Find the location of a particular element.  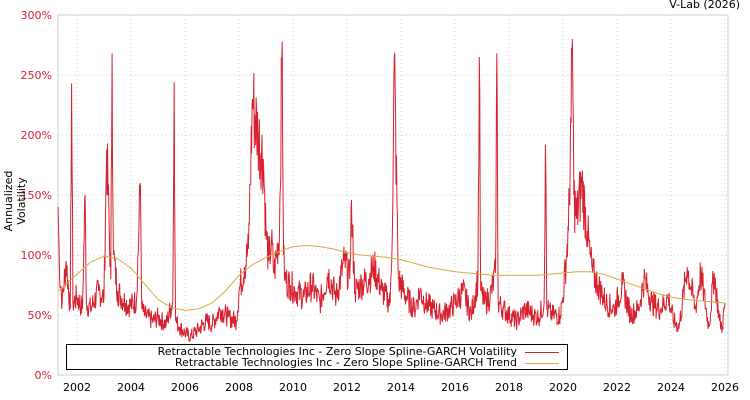

trend-series-line is located at coordinates (391, 277).